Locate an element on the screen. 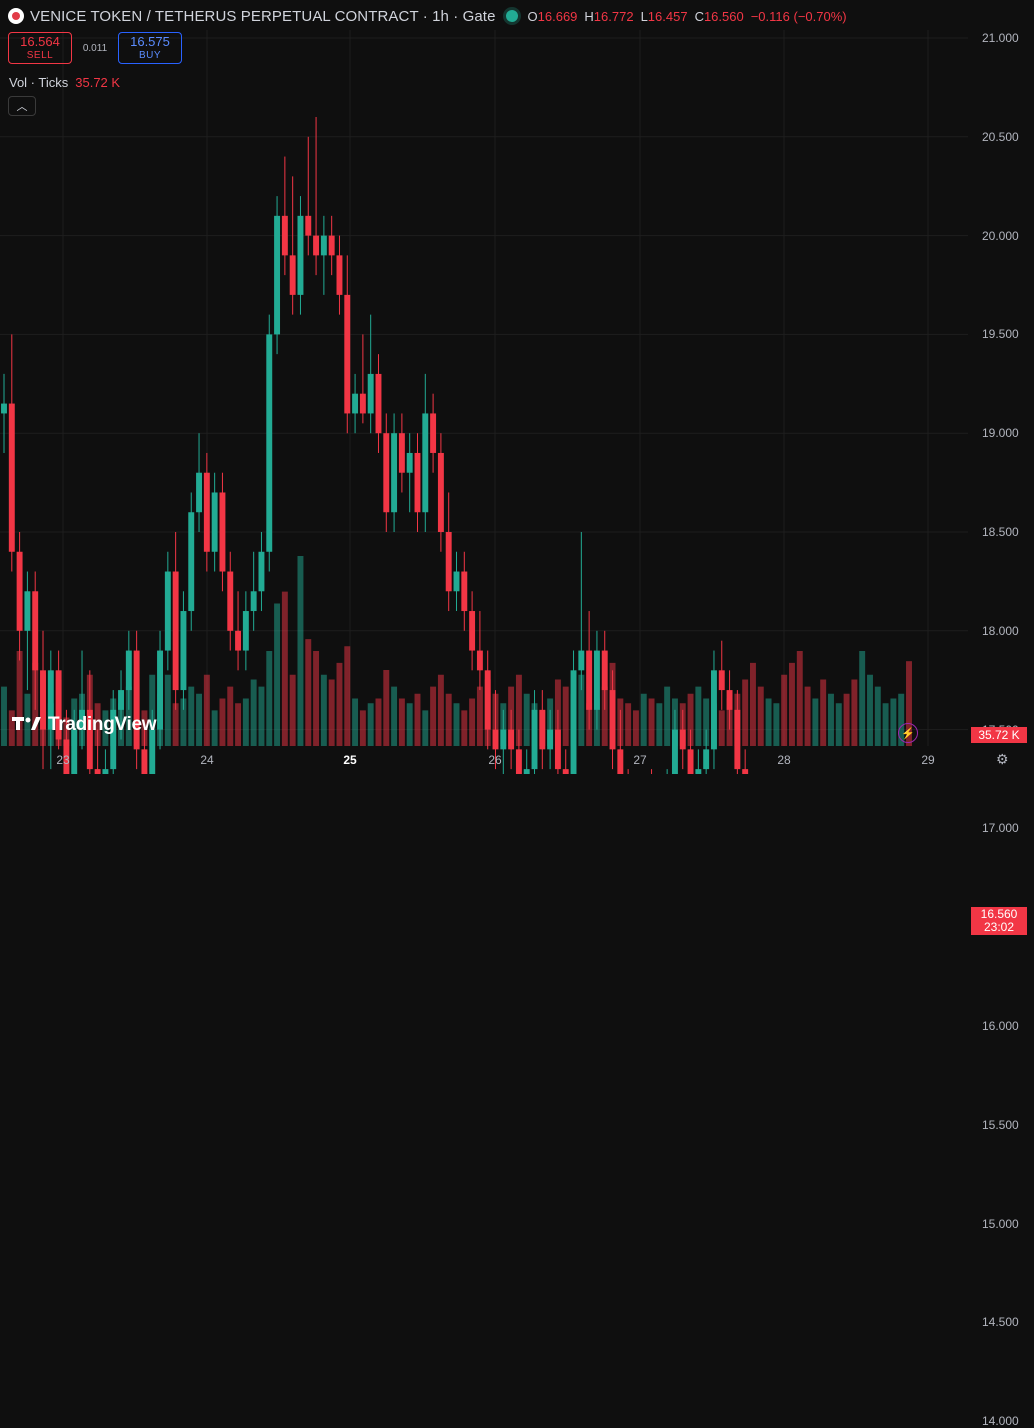 The width and height of the screenshot is (1034, 1428). gear-icon: ⚙ is located at coordinates (1002, 759).